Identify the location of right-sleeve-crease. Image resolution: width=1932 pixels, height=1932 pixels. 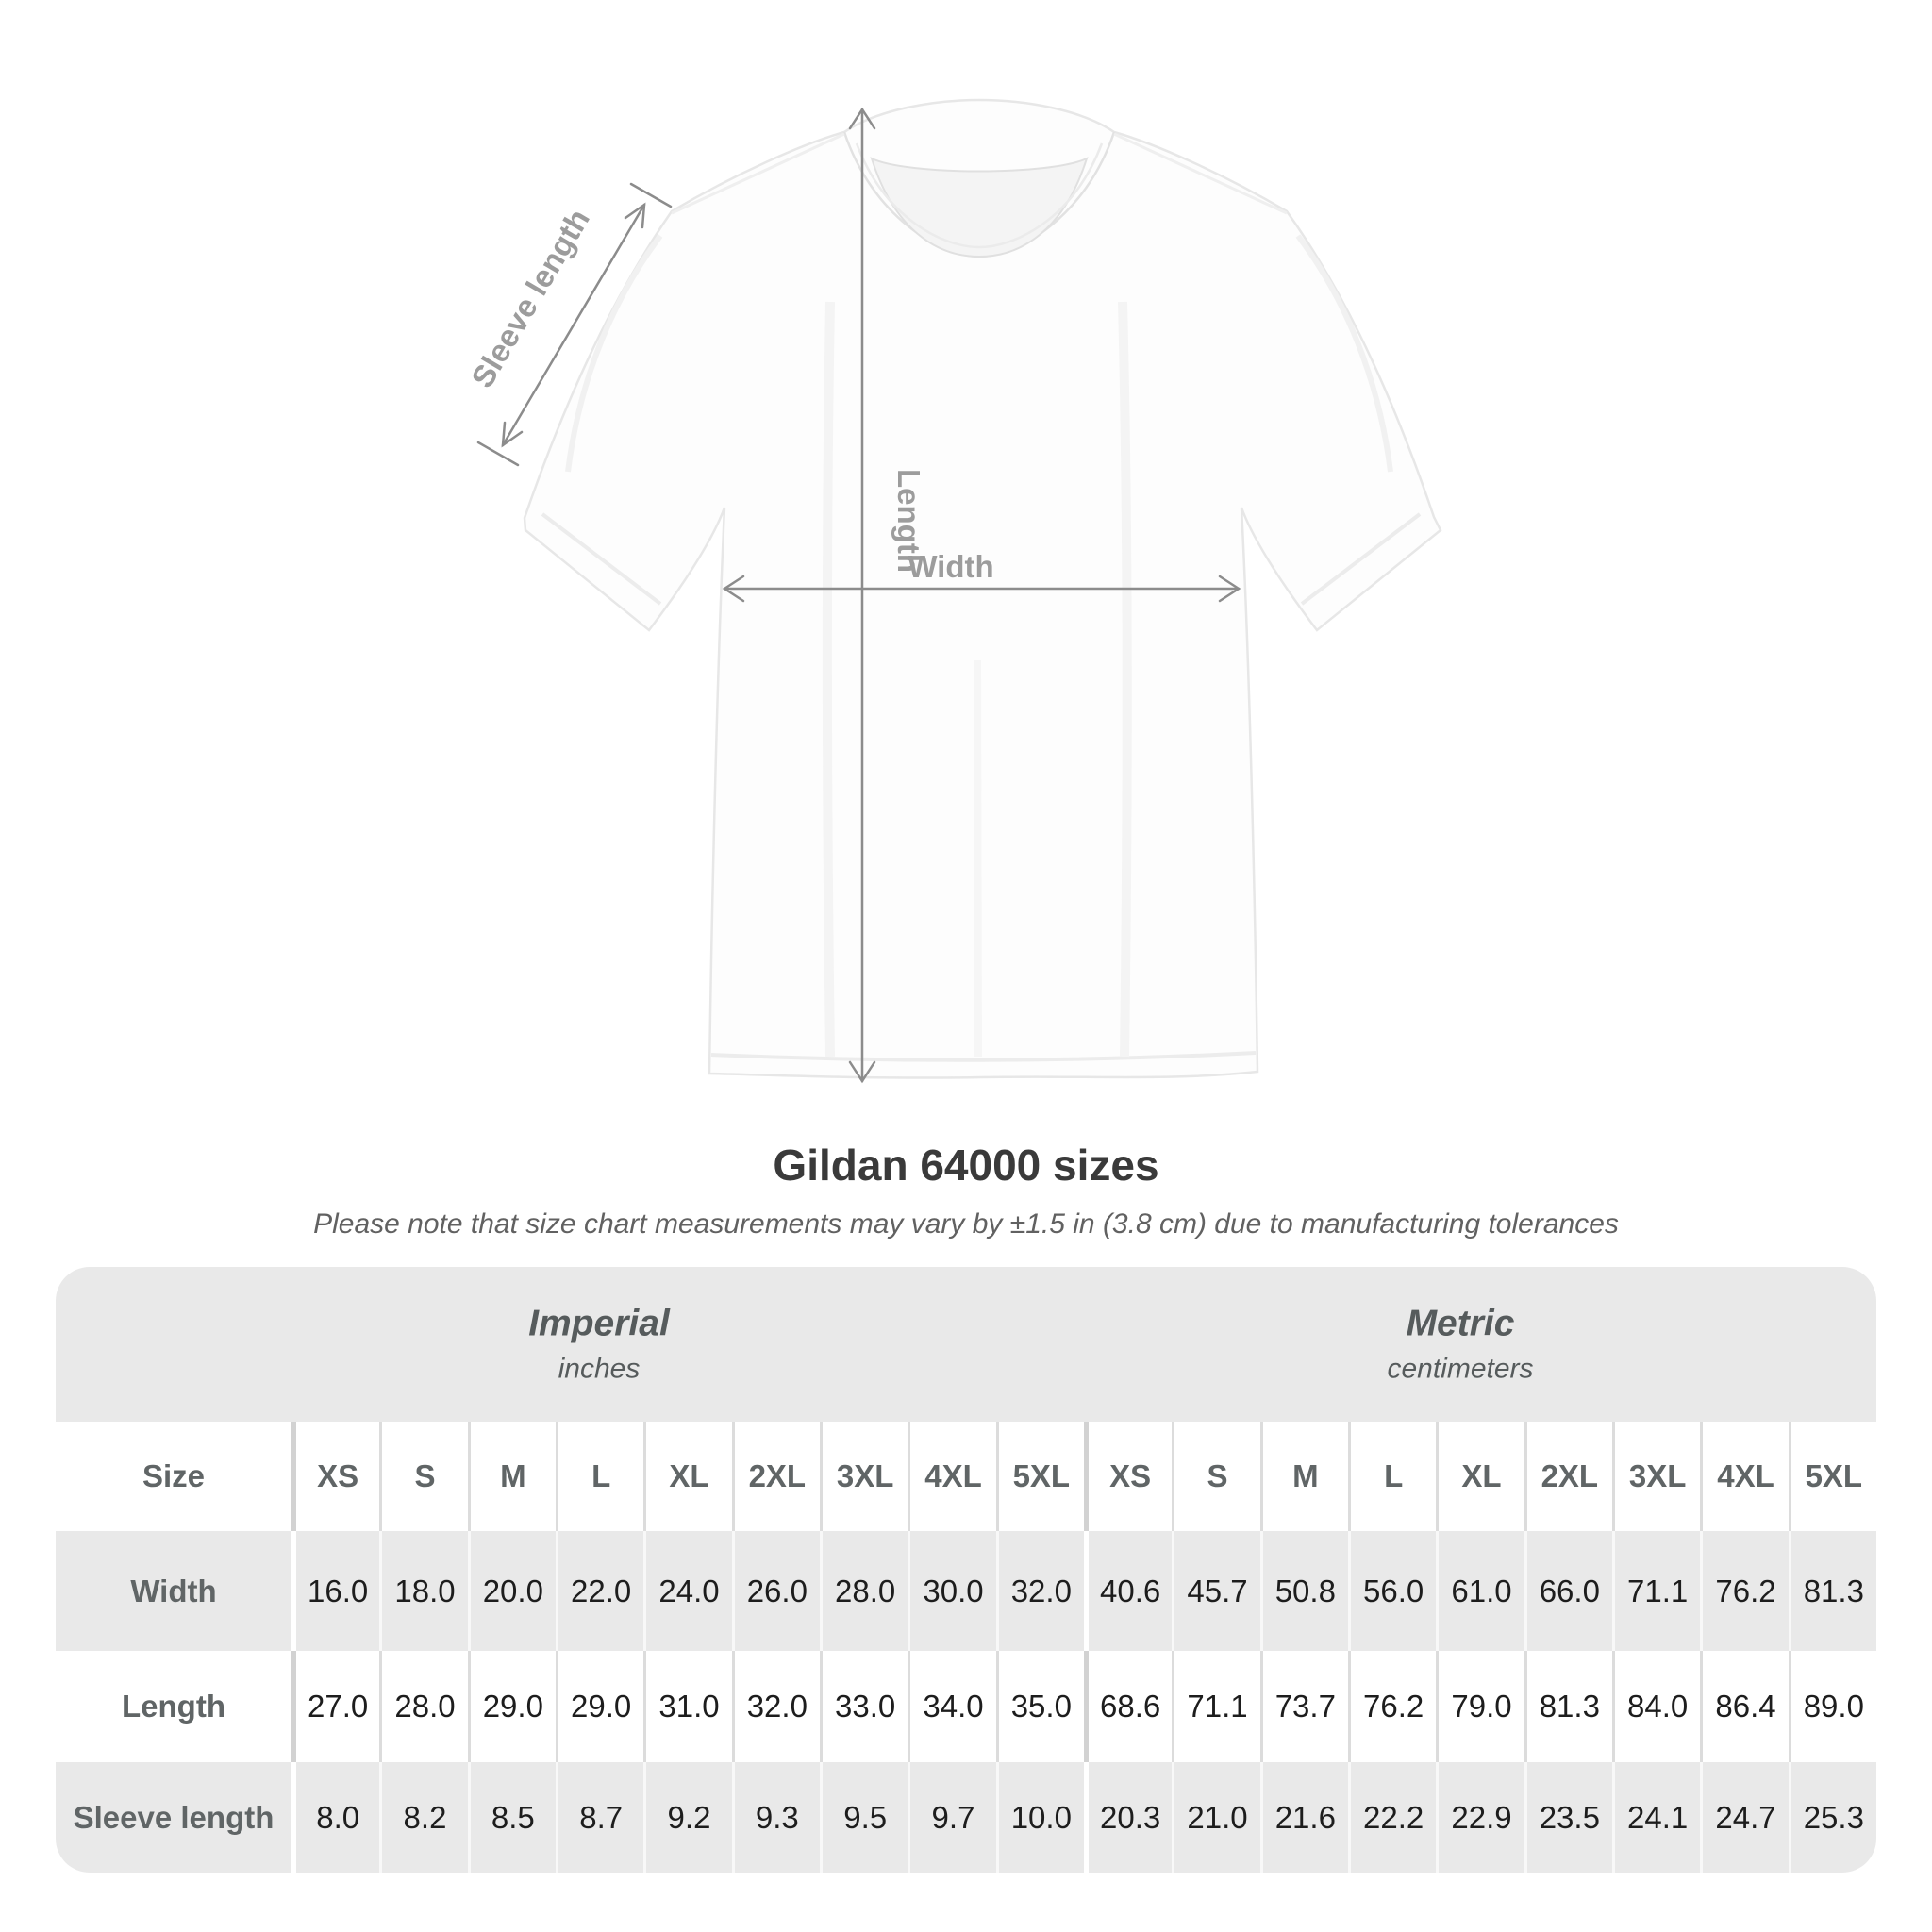
(1344, 353).